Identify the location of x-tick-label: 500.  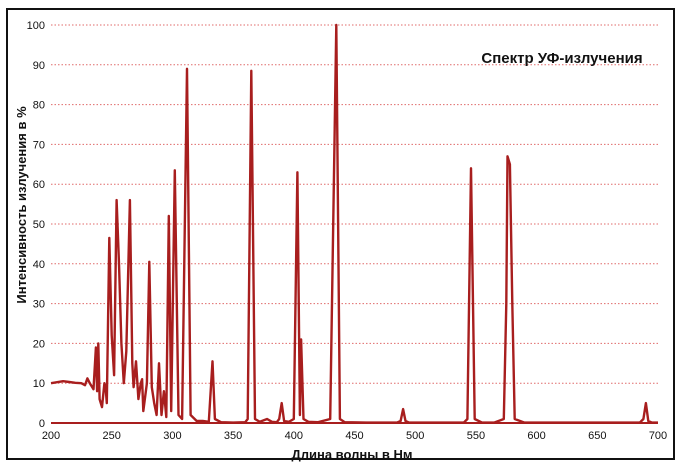
(415, 436).